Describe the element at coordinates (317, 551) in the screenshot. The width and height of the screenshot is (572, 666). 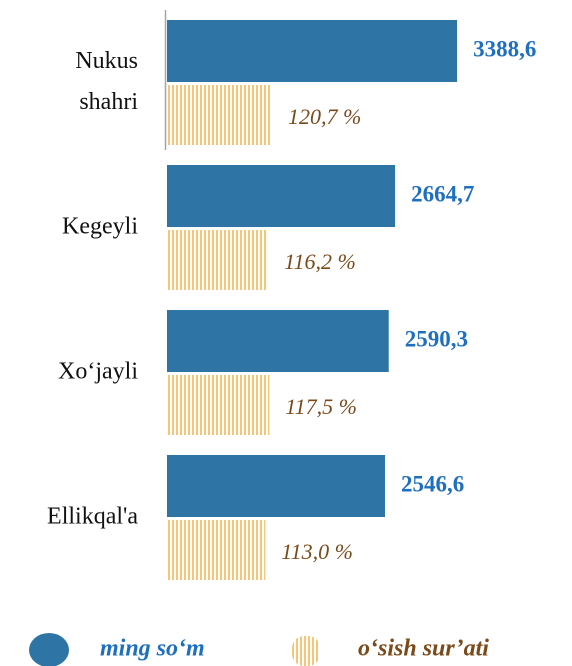
I see `value-label: 113,0 %` at that location.